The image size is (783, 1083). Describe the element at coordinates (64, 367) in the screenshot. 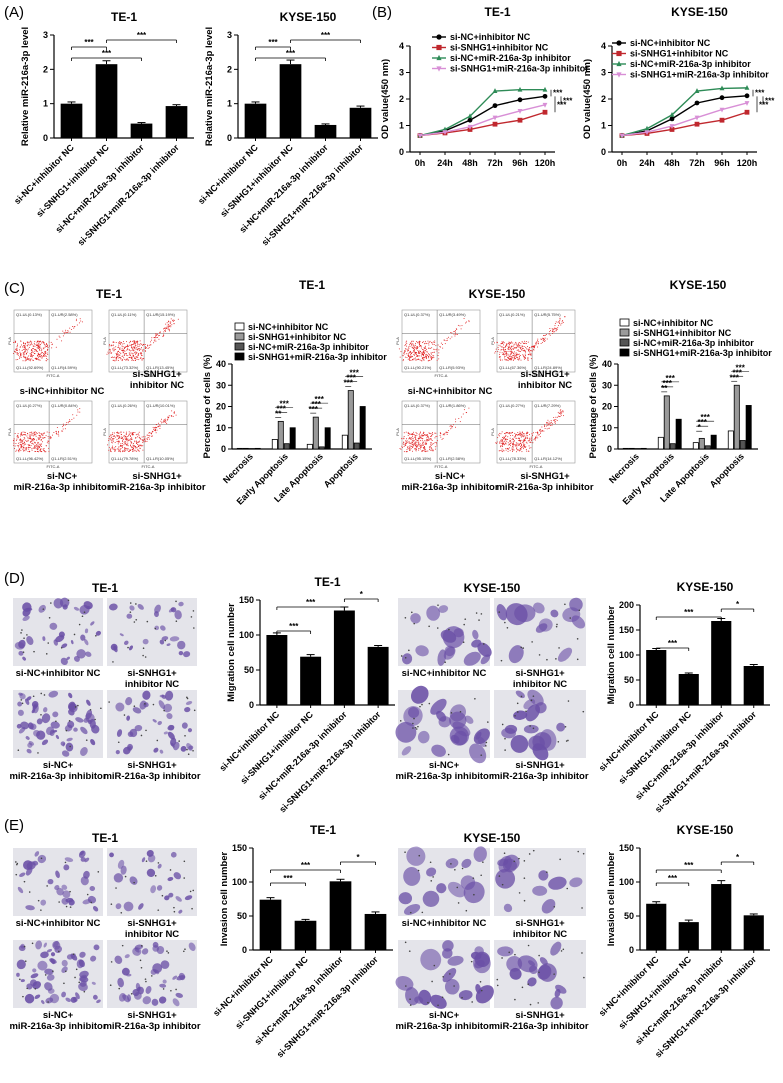

I see `quadrant-label: Q1-LR(4.59%)` at that location.